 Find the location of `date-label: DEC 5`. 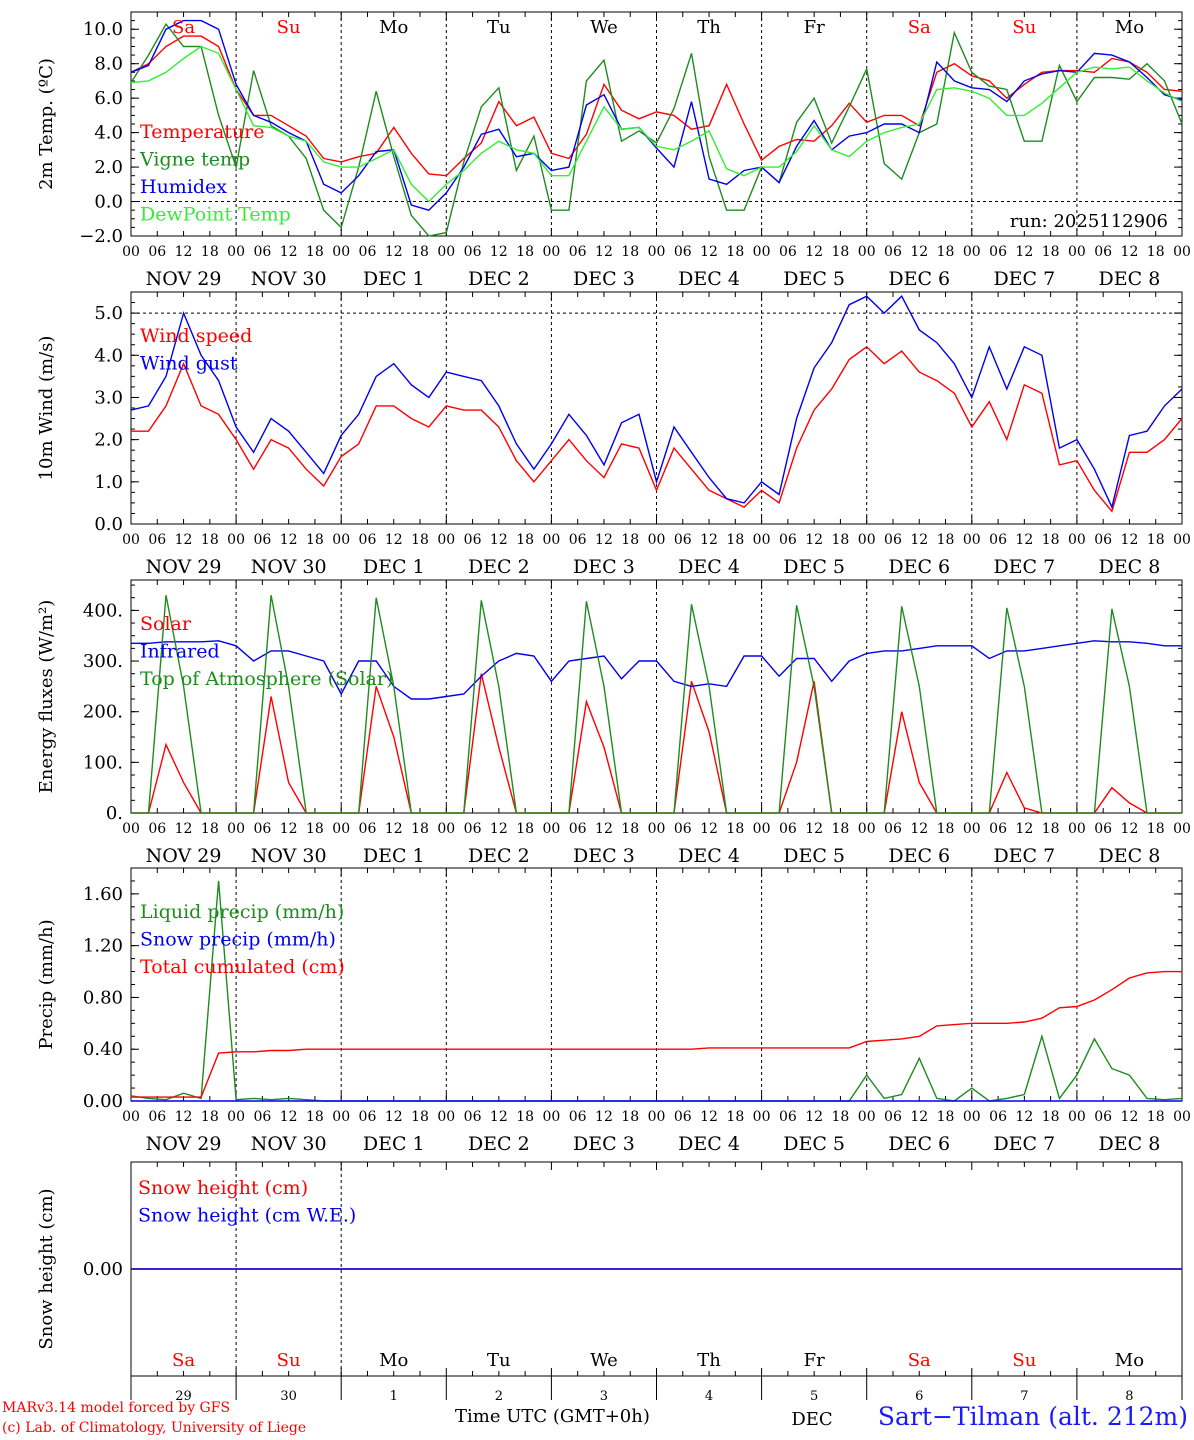

date-label: DEC 5 is located at coordinates (814, 279).